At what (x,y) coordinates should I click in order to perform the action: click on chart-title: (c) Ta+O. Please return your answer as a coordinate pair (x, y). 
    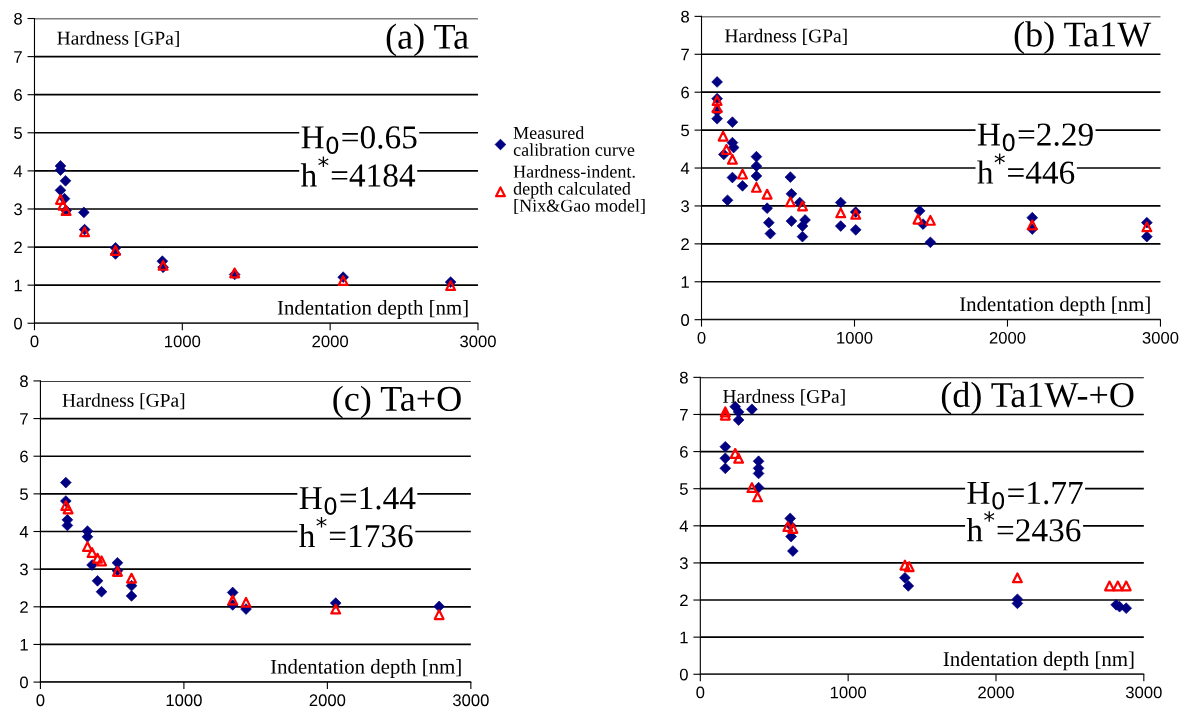
    Looking at the image, I should click on (397, 402).